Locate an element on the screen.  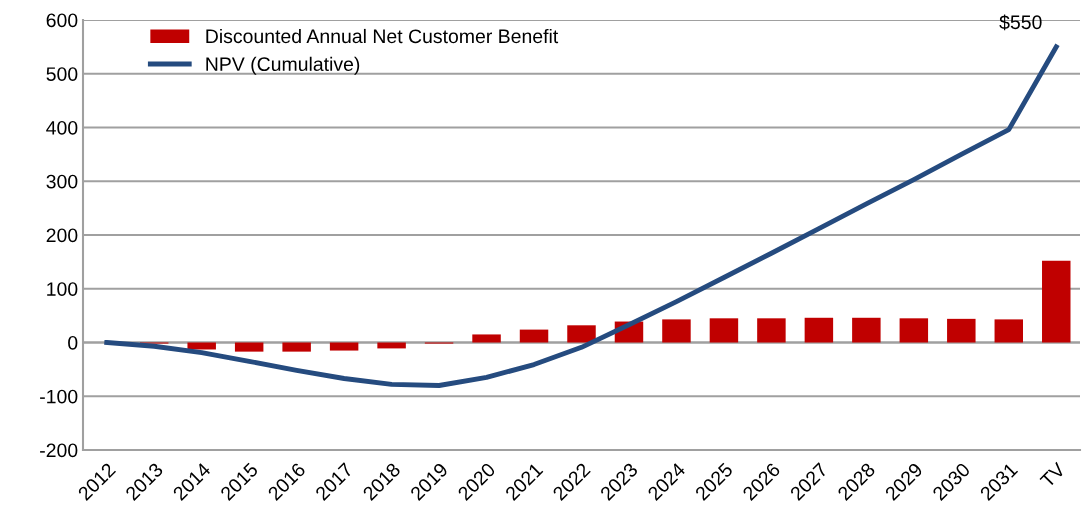
y-tick-label: 500 is located at coordinates (62, 74).